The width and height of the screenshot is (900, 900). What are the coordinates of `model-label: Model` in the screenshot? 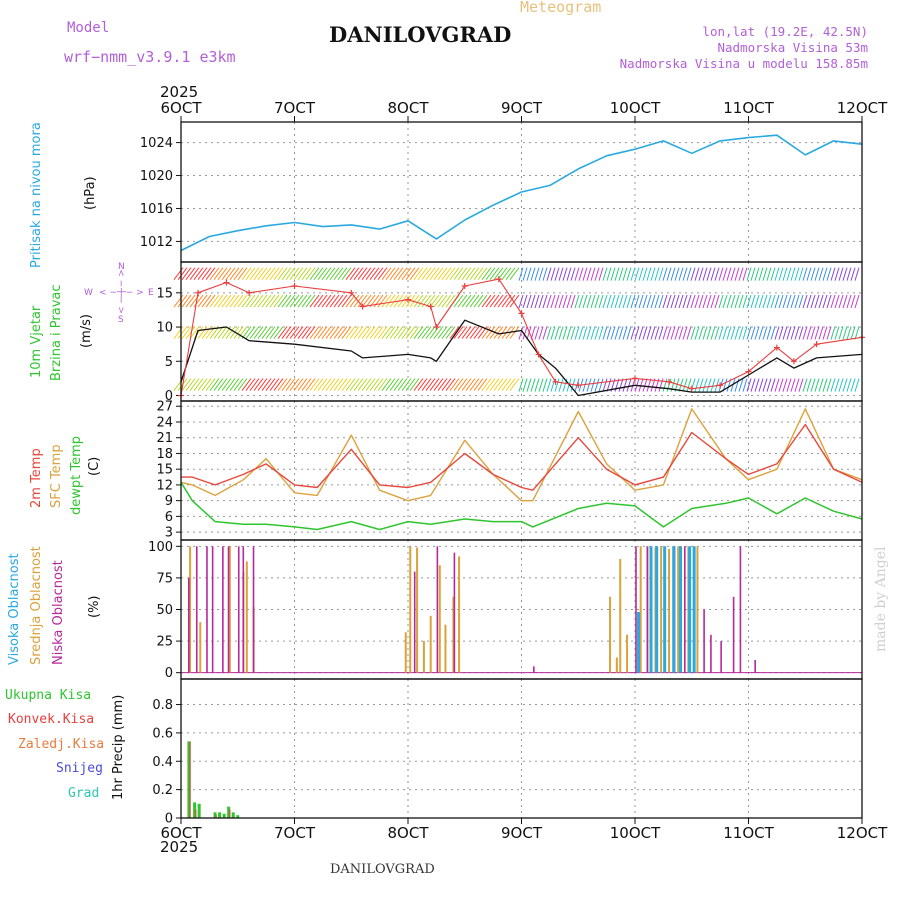 It's located at (88, 28).